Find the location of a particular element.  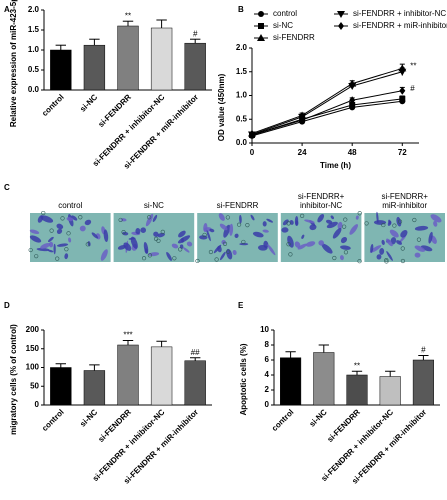

y-tick-label: 100 is located at coordinates (33, 367).